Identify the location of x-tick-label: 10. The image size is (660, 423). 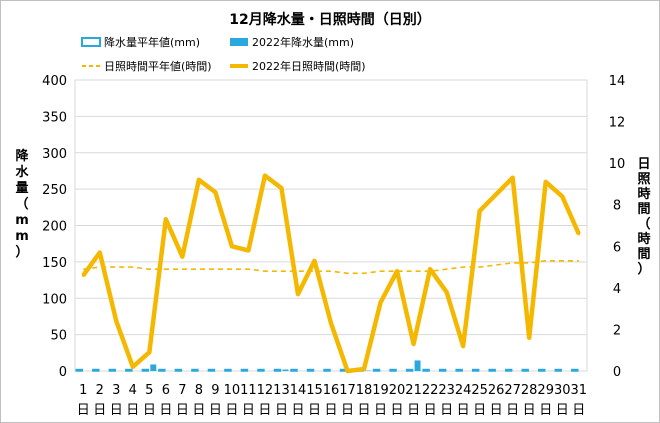
(232, 390).